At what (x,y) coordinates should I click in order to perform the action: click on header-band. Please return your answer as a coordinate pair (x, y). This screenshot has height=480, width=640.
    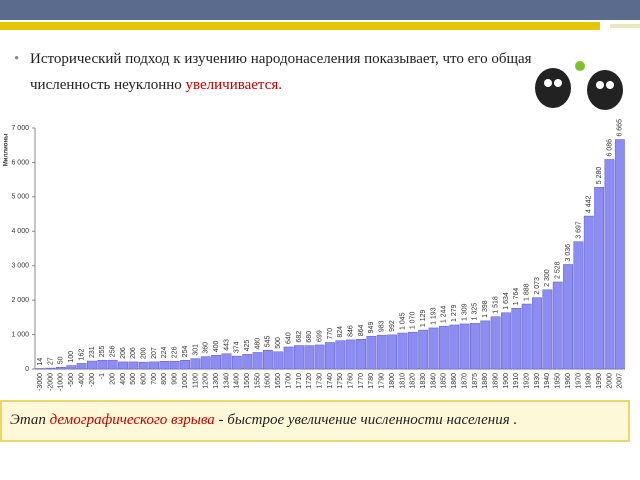
    Looking at the image, I should click on (320, 10).